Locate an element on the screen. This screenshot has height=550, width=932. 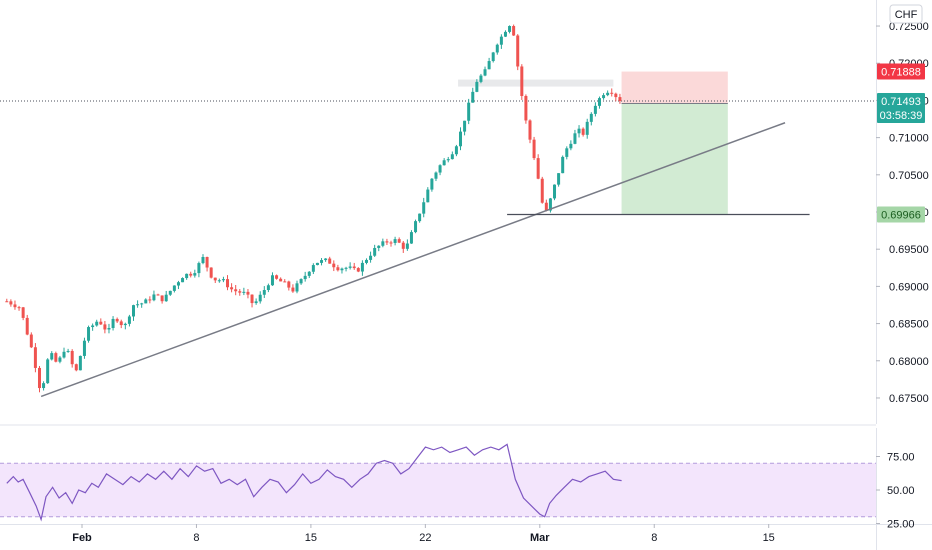
time-tick-label: Feb is located at coordinates (82, 538).